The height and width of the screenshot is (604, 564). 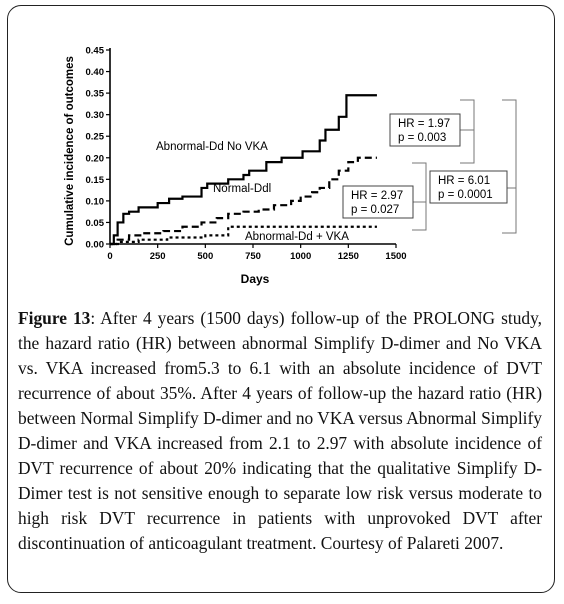 What do you see at coordinates (95, 245) in the screenshot?
I see `y-tick-label: 0.00` at bounding box center [95, 245].